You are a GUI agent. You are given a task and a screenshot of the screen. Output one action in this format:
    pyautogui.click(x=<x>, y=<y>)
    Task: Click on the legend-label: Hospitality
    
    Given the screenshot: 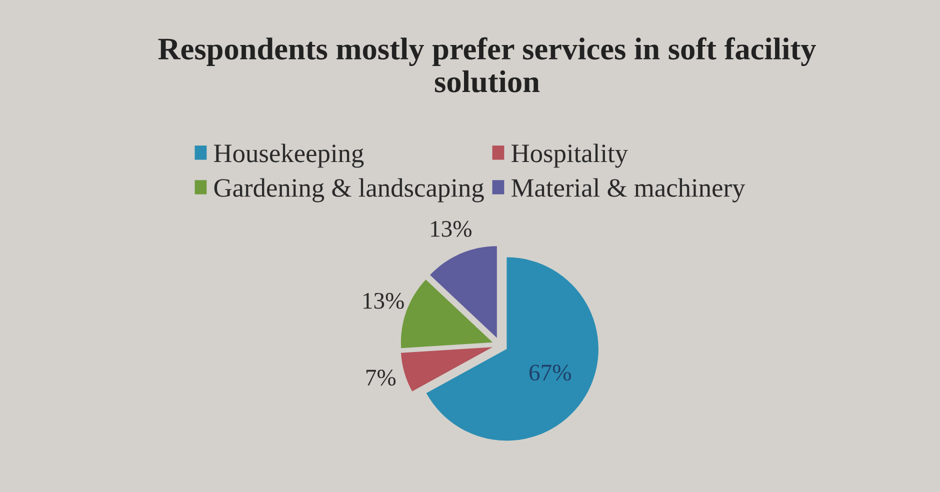 What is the action you would take?
    pyautogui.click(x=570, y=156)
    